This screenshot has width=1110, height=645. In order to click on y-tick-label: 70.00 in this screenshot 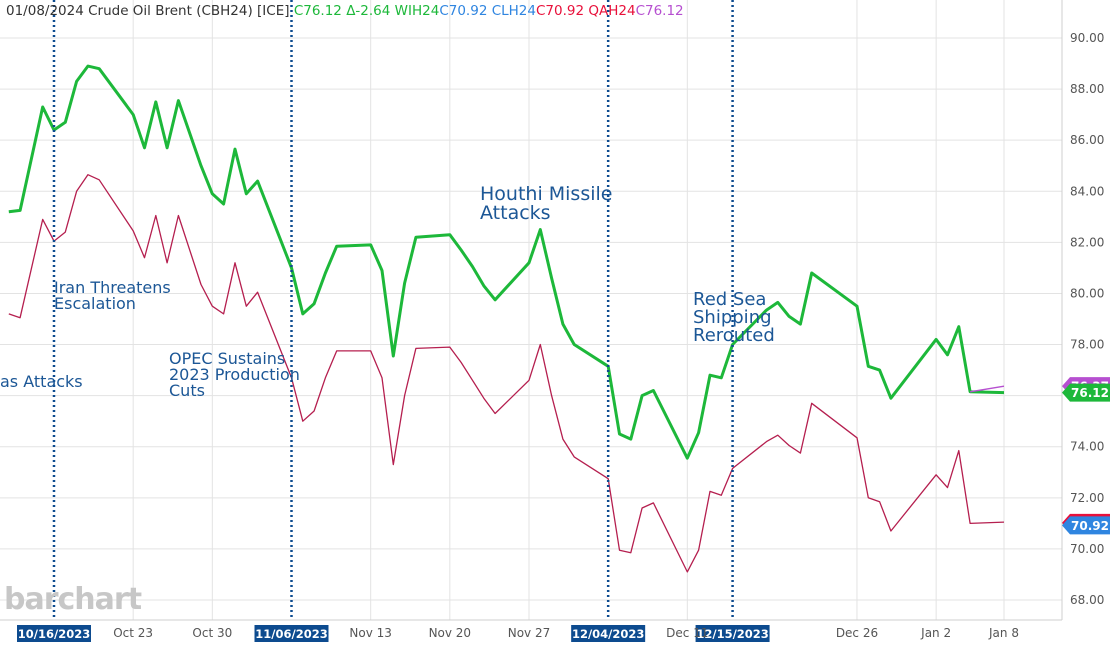, I will do `click(1087, 549)`.